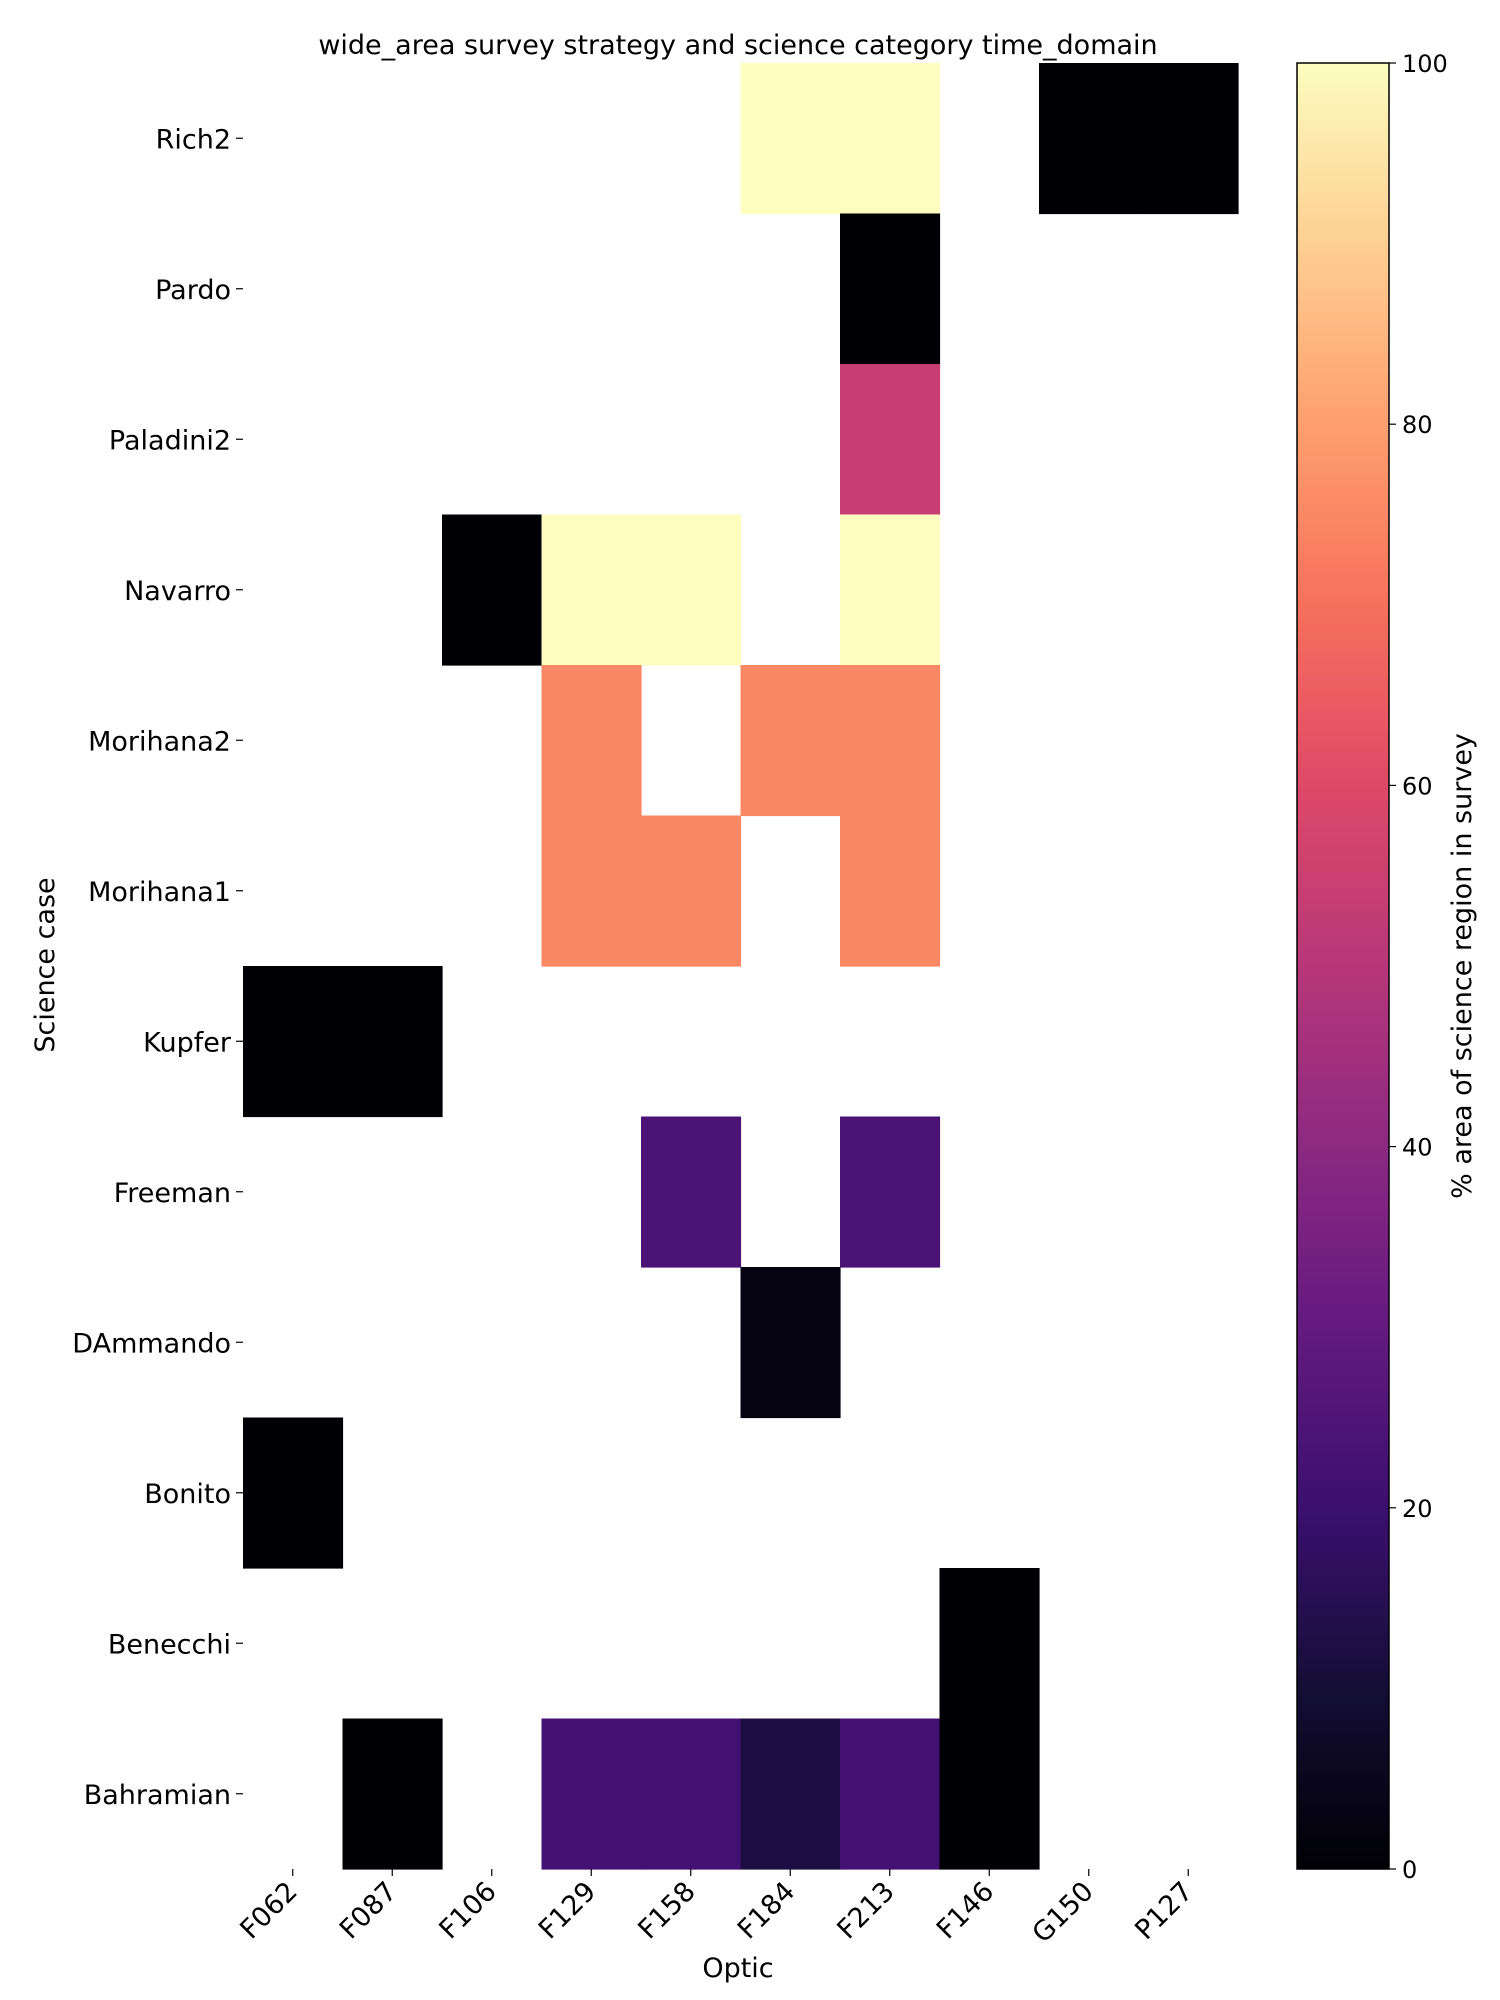 The image size is (1500, 2000). I want to click on y-tick-label: Bonito, so click(187, 1494).